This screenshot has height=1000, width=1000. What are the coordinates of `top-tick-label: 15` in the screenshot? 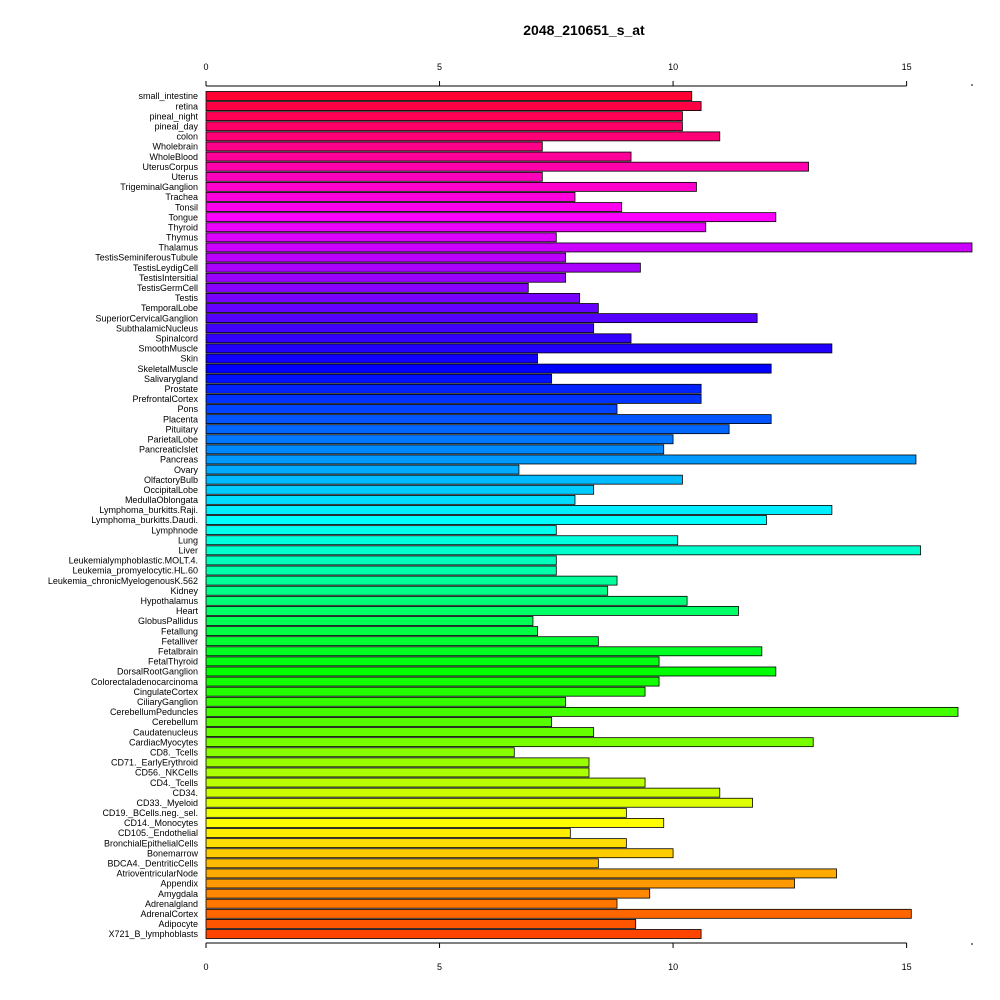 It's located at (907, 67).